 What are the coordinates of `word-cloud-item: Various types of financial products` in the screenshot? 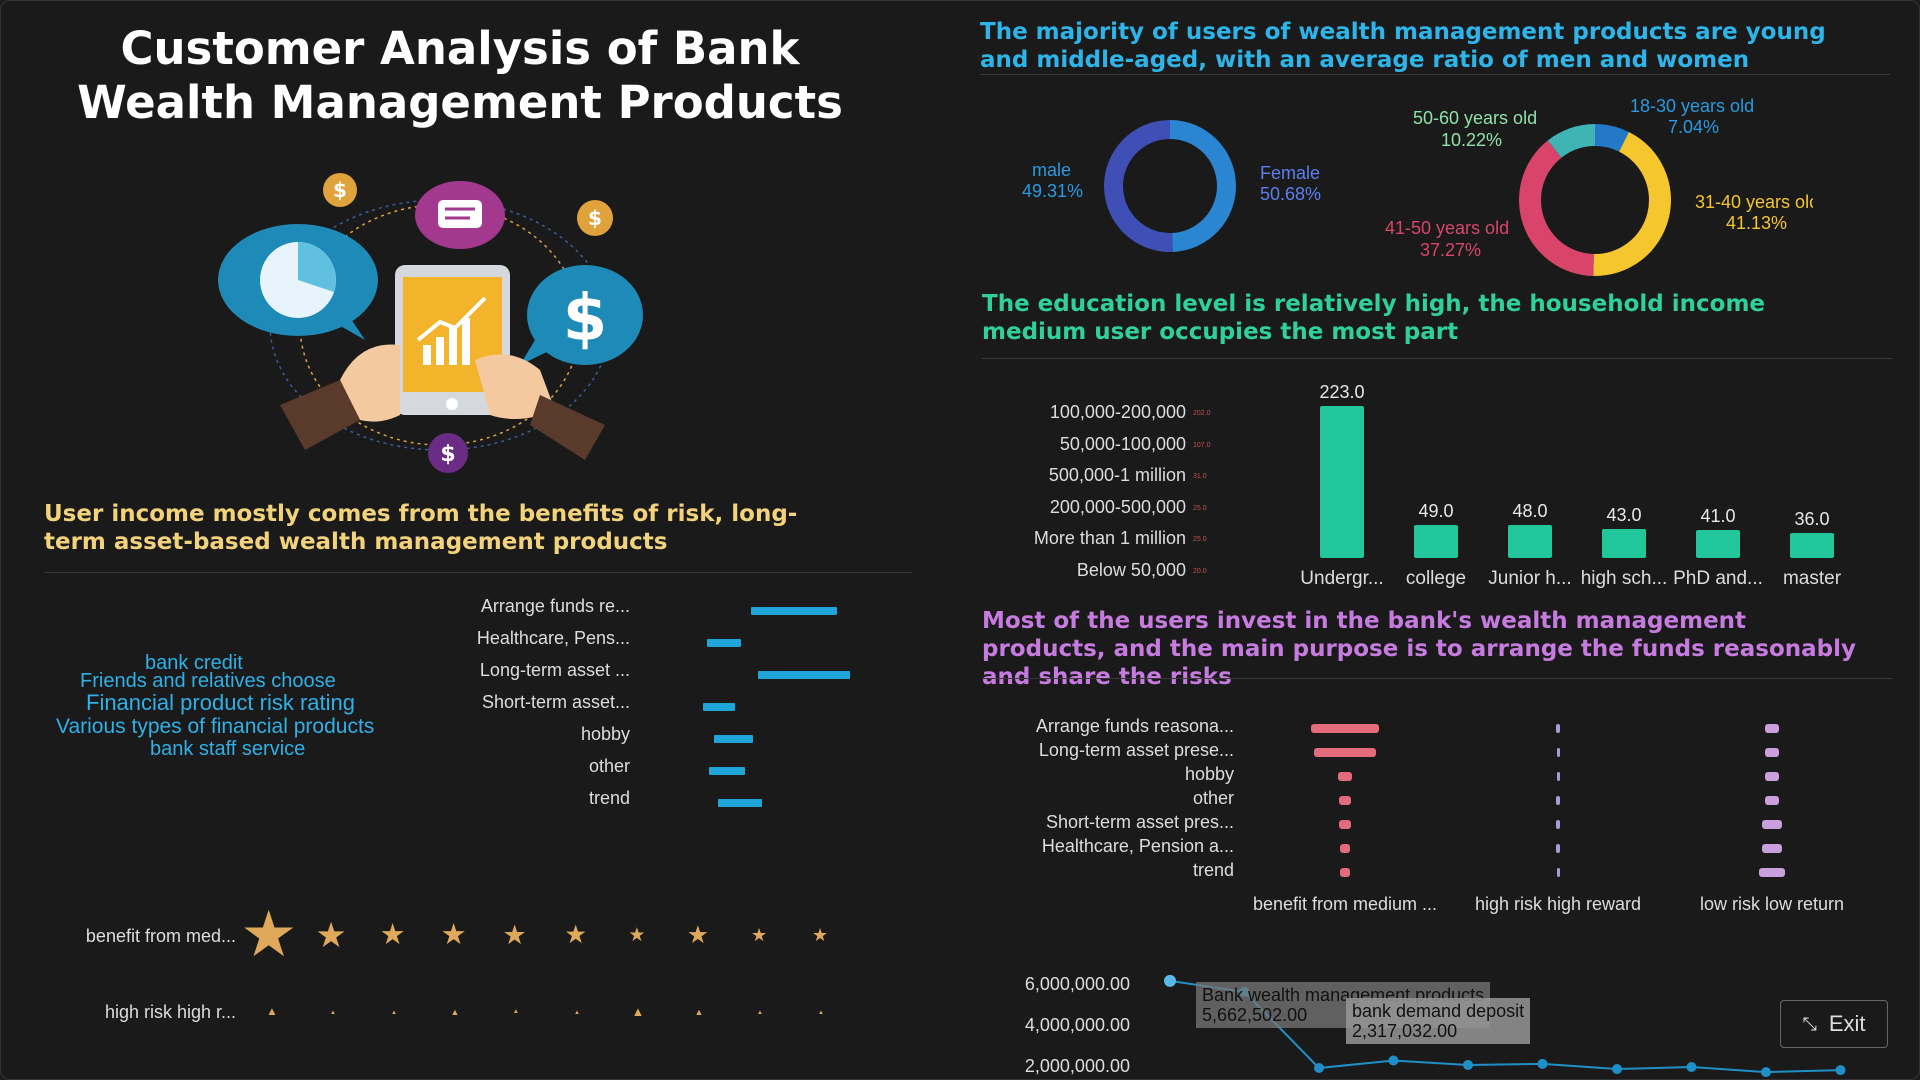 It's located at (215, 726).